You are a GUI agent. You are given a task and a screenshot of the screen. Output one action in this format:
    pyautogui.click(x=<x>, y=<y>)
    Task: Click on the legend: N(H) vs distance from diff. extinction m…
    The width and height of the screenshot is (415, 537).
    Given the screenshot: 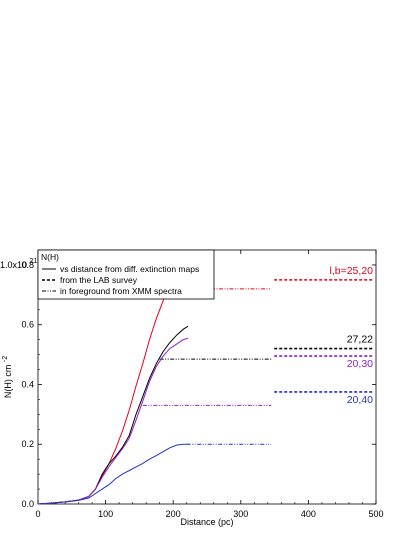 What is the action you would take?
    pyautogui.click(x=126, y=274)
    